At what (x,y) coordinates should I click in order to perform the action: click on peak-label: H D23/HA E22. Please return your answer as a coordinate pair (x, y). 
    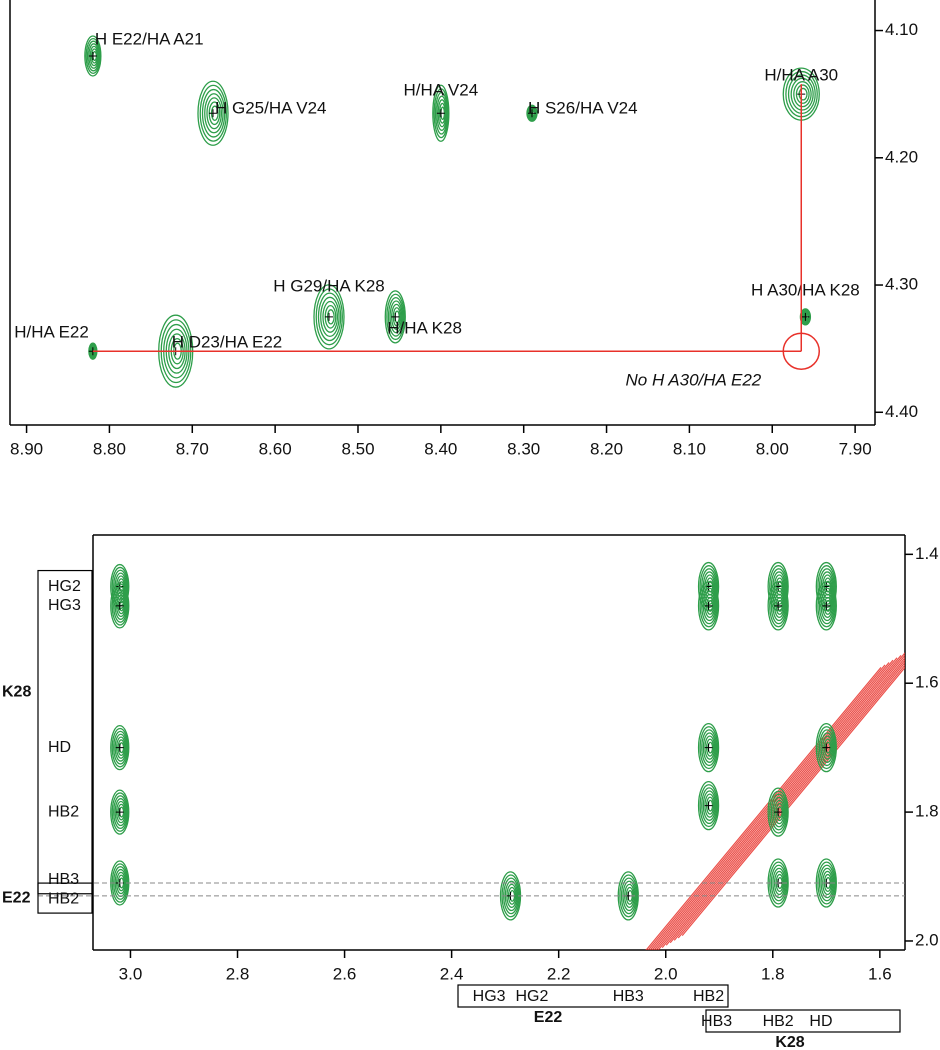
    Looking at the image, I should click on (227, 342).